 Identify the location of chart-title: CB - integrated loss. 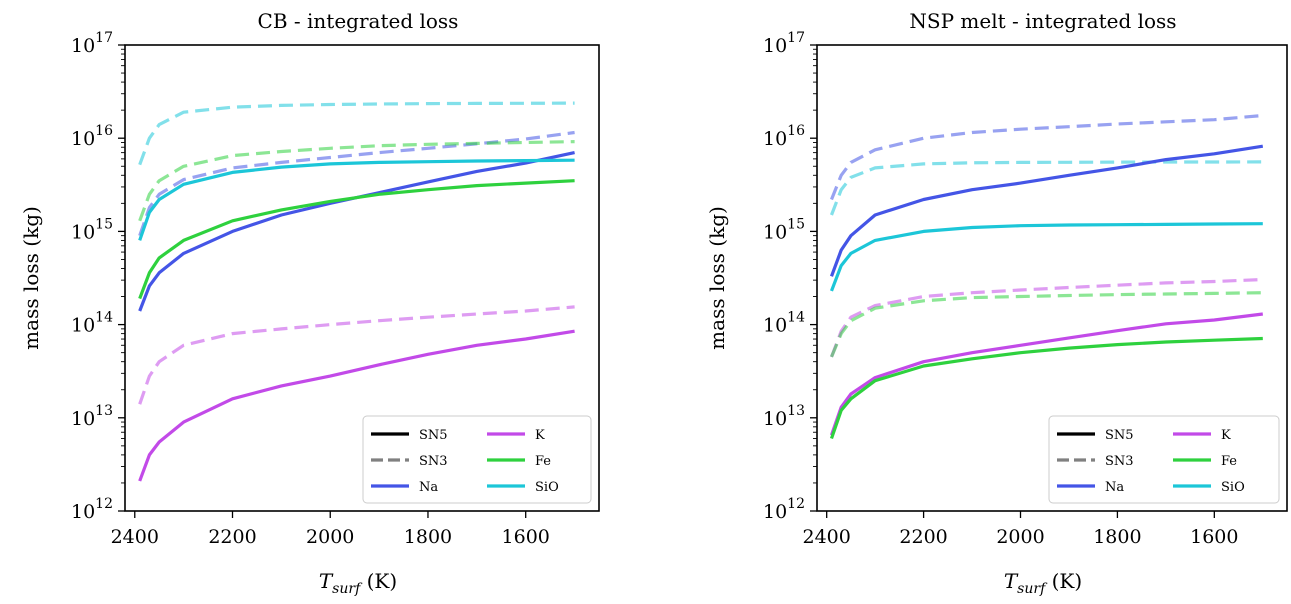
(358, 21).